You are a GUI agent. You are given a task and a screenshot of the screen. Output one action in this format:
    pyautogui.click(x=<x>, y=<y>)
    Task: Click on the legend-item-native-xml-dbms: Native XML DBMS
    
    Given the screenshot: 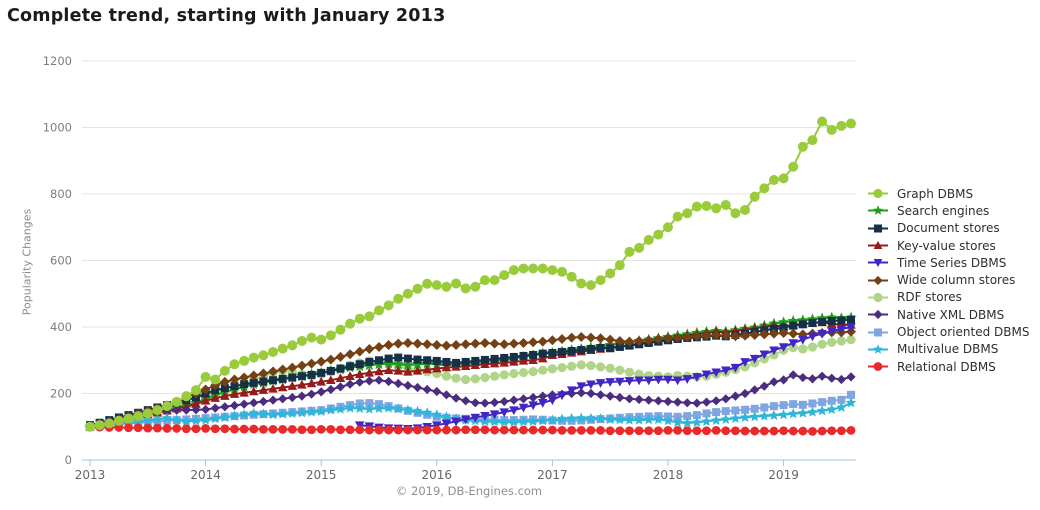 What is the action you would take?
    pyautogui.click(x=947, y=314)
    